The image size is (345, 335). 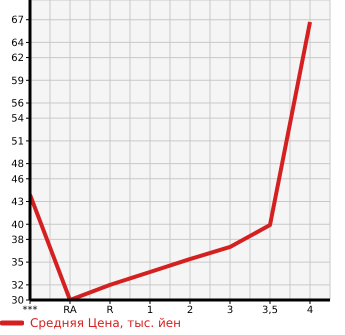 I want to click on y-tick-label: 38, so click(x=17, y=240).